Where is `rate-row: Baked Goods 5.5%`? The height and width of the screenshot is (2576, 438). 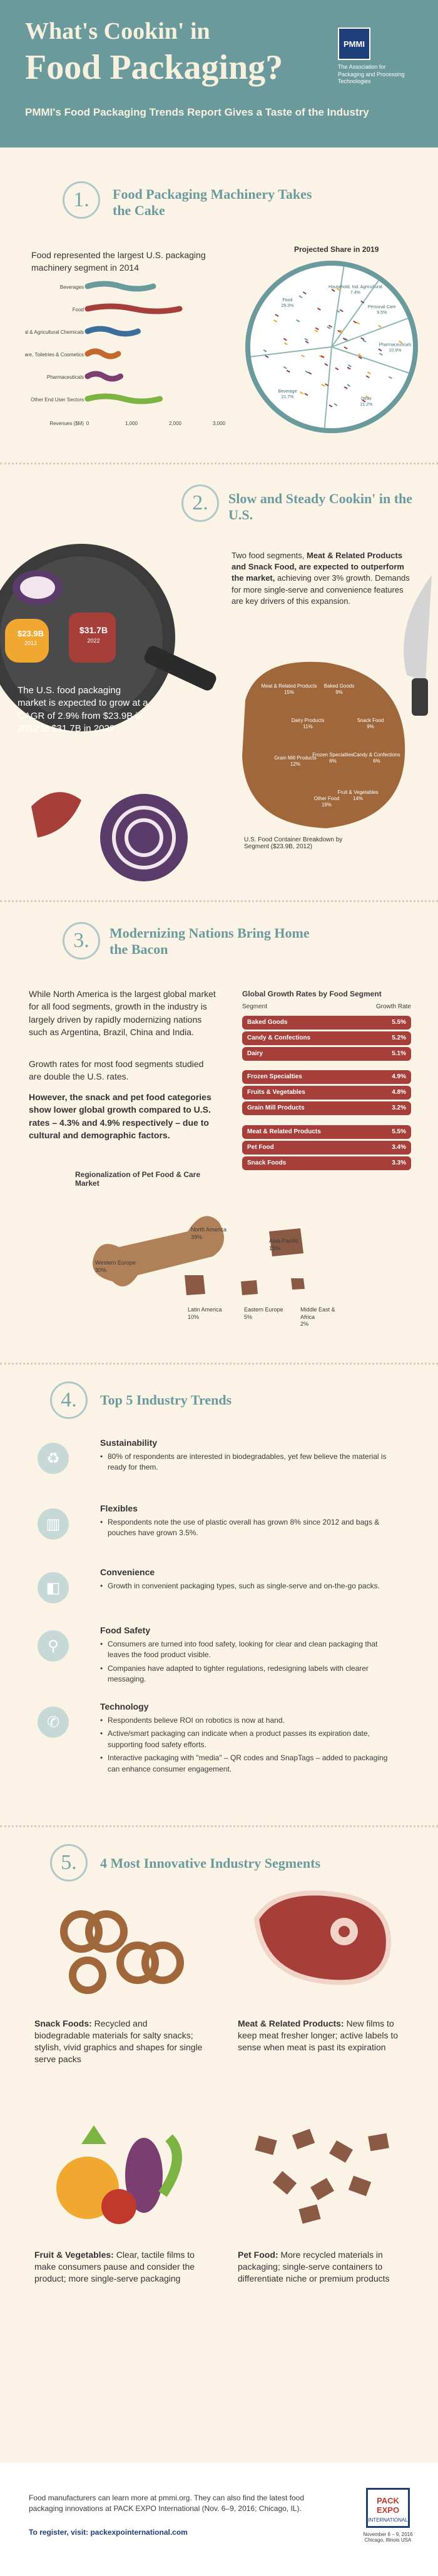
rate-row: Baked Goods 5.5% is located at coordinates (326, 1023).